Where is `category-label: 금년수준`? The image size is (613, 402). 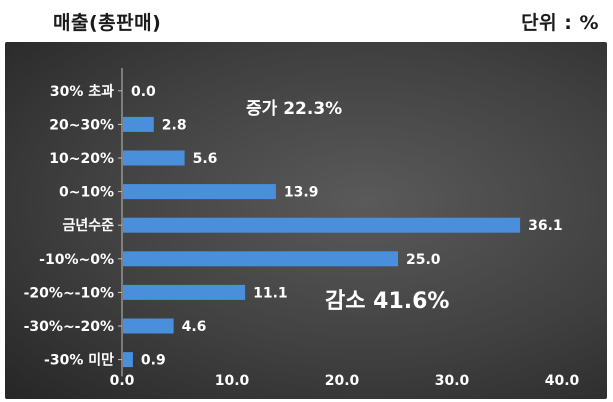
category-label: 금년수준 is located at coordinates (88, 226).